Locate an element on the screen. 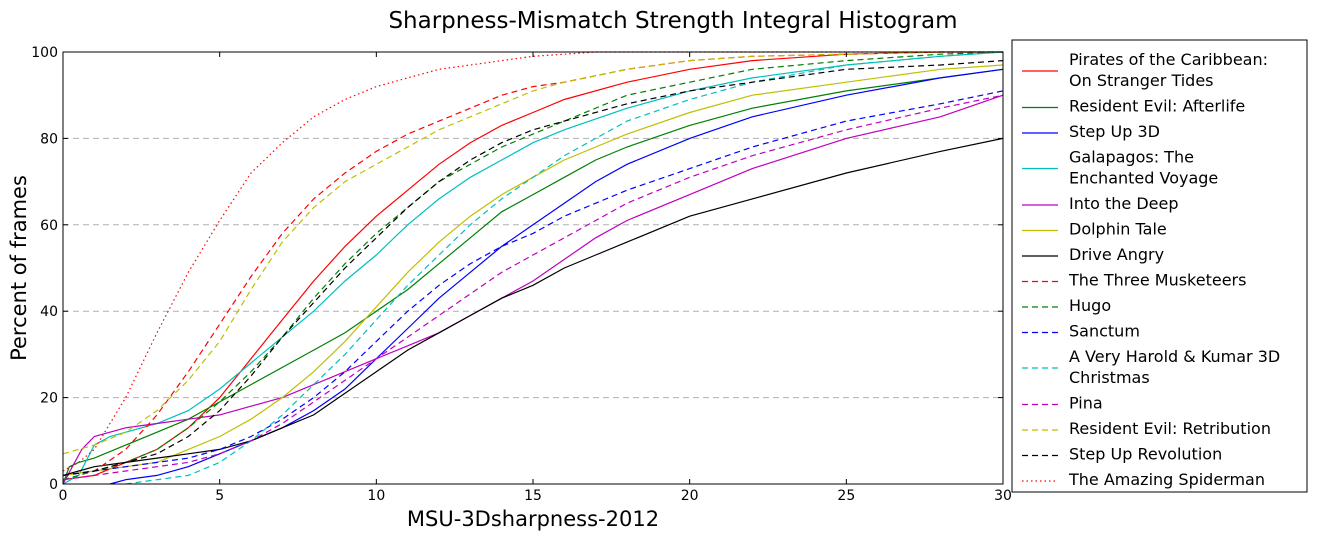 This screenshot has height=536, width=1318. legend-label: A Very Harold & Kumar 3D Christmas is located at coordinates (1174, 367).